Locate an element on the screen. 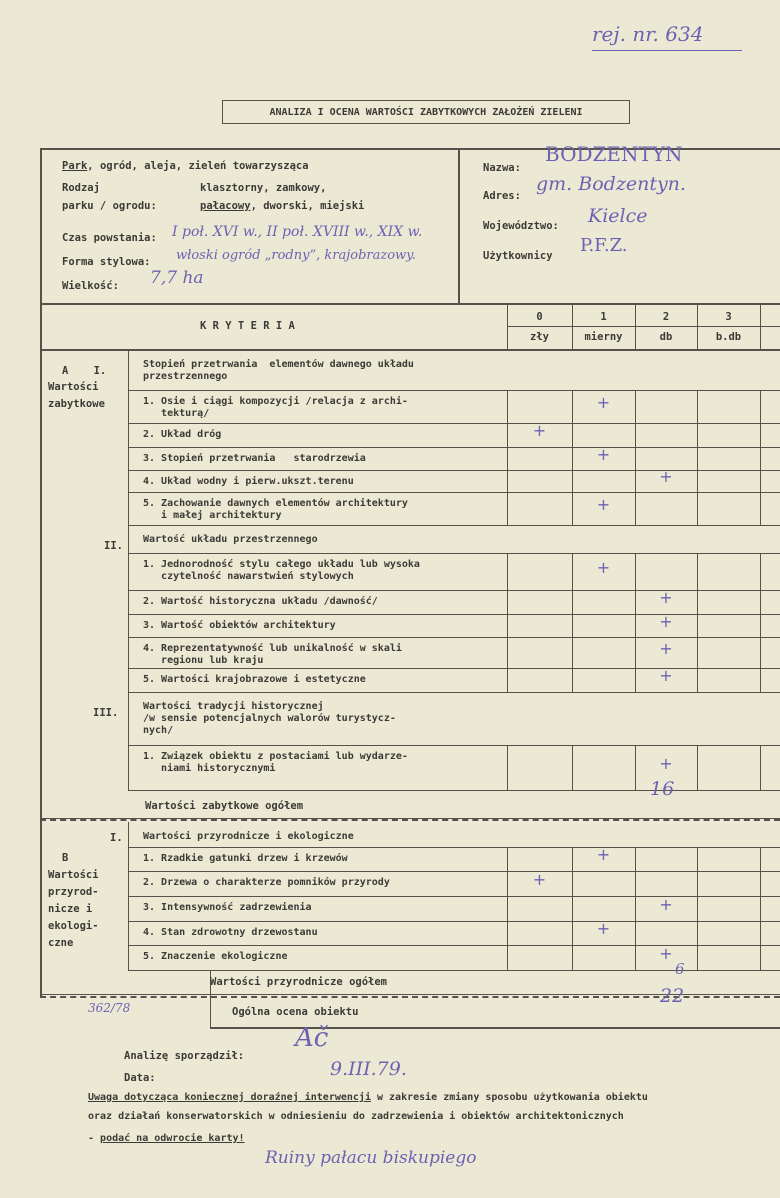 The height and width of the screenshot is (1198, 780). criterion-label: 2. Układ dróg is located at coordinates (182, 434).